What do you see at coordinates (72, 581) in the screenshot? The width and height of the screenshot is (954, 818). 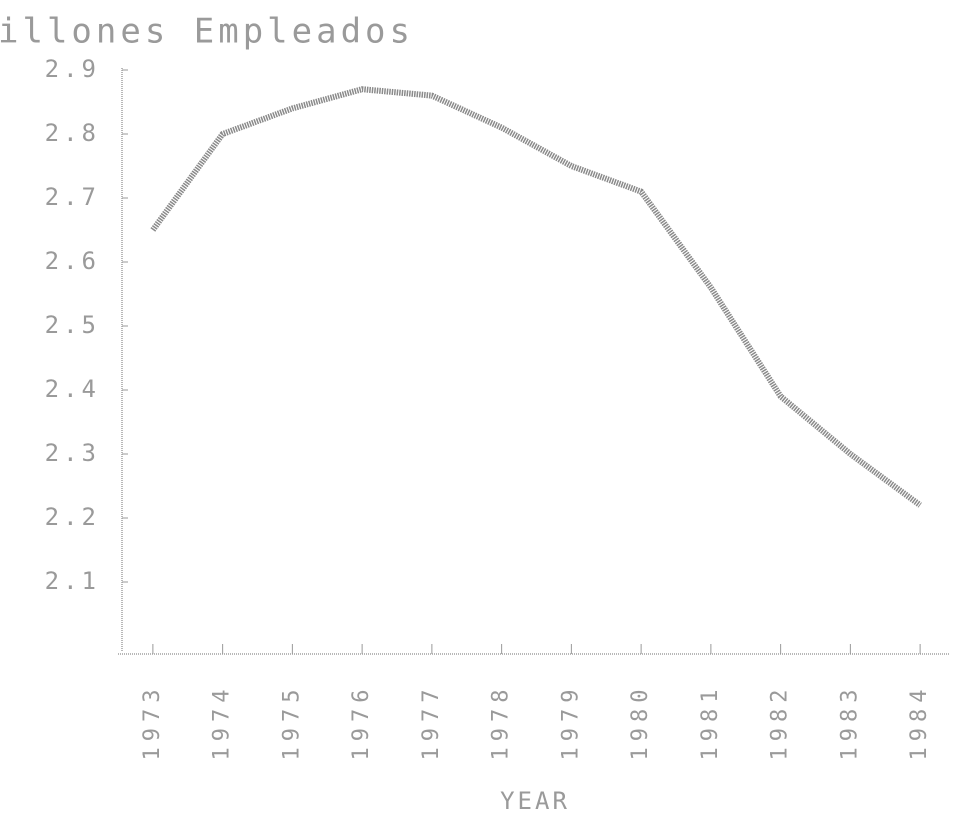 I see `y-tick-label: 2.1` at bounding box center [72, 581].